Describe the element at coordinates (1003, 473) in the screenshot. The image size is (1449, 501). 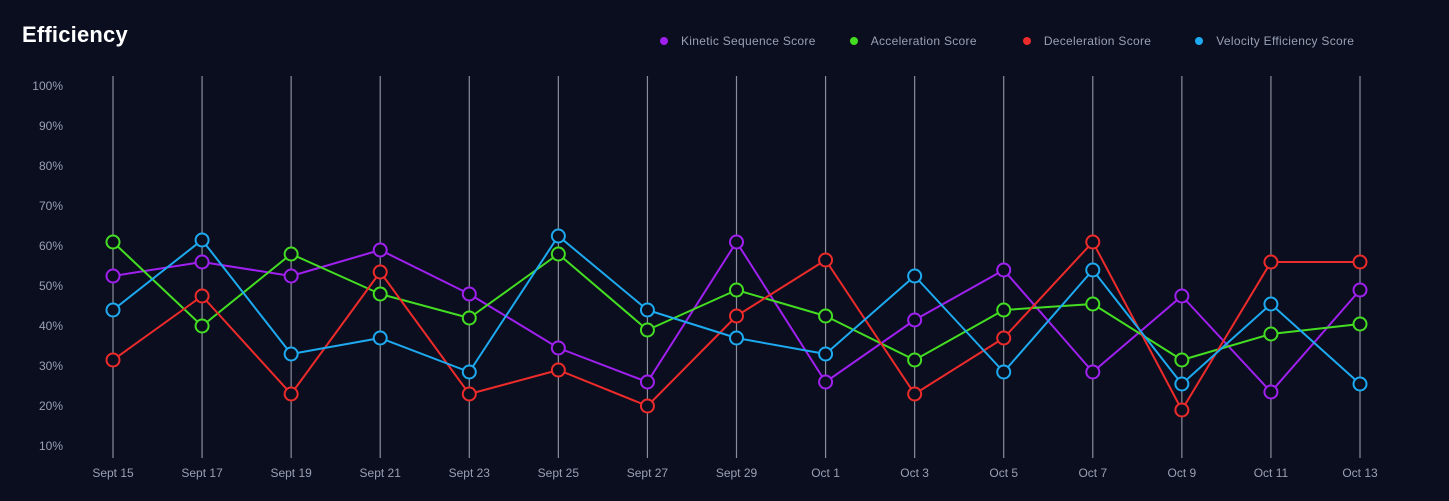
I see `x-tick-label: Oct 5` at that location.